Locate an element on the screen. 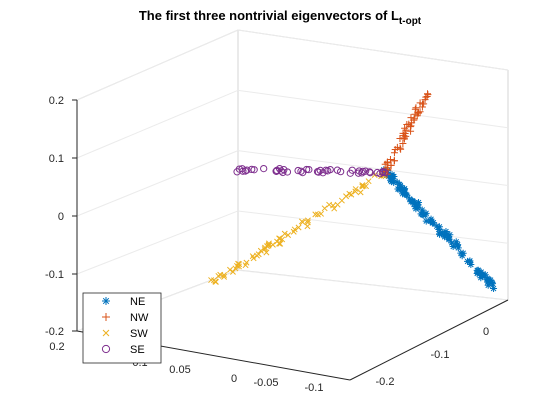 The width and height of the screenshot is (560, 420). z-tick-label: -0.1 is located at coordinates (54, 275).